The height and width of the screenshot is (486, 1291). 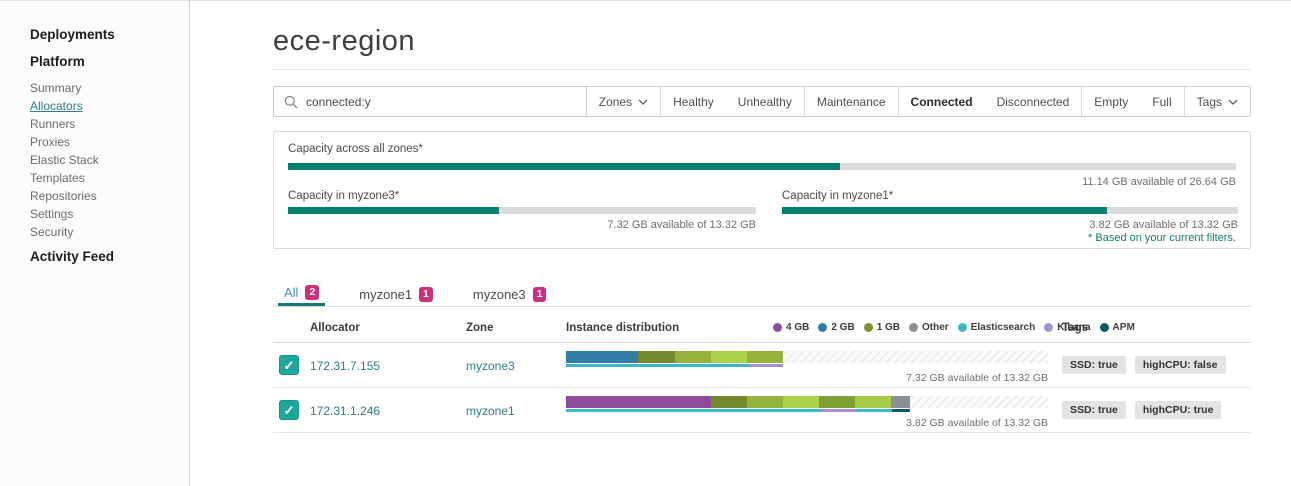 I want to click on capacity-myzone1-available: 3.82 GB available of 13.32 GB, so click(x=1163, y=225).